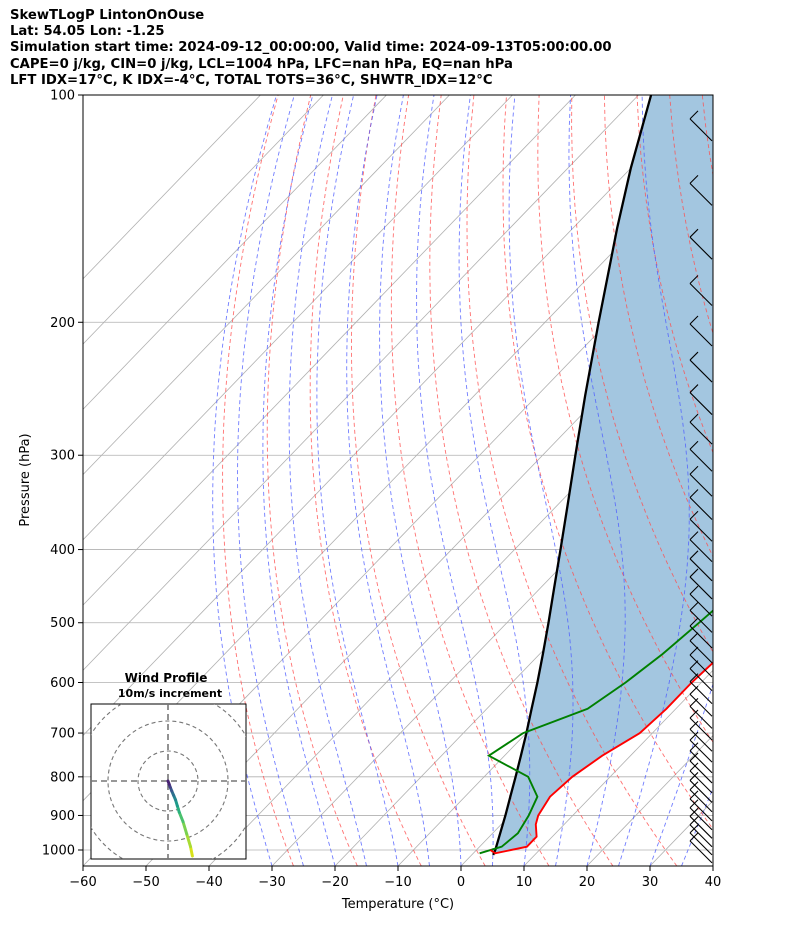 Image resolution: width=794 pixels, height=937 pixels. What do you see at coordinates (713, 882) in the screenshot?
I see `x-tick-label: 40` at bounding box center [713, 882].